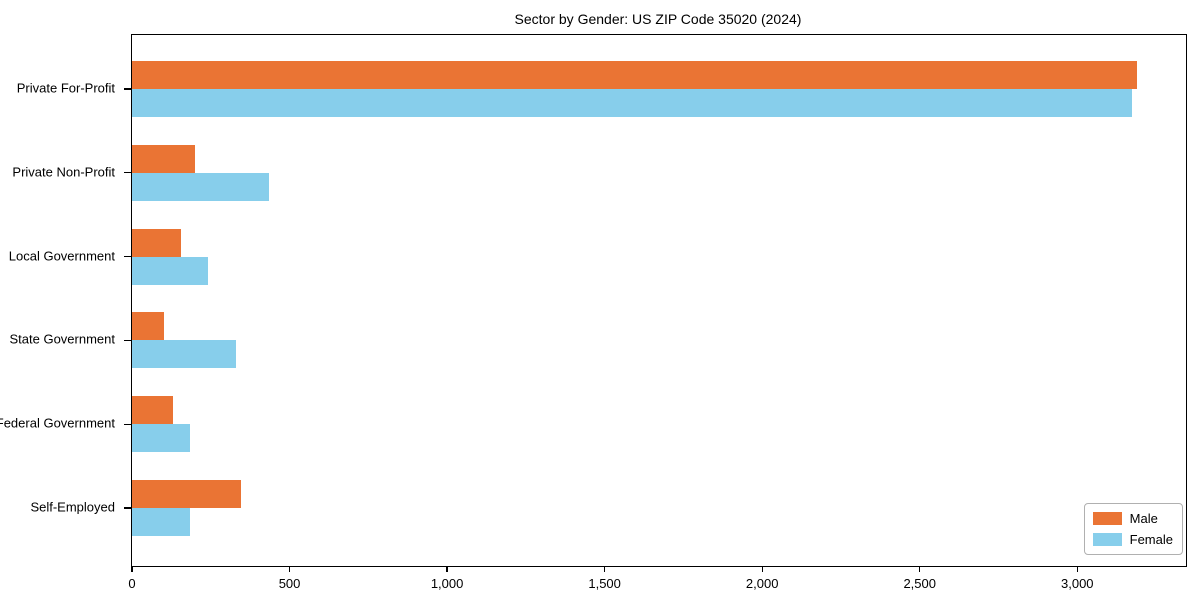  What do you see at coordinates (1107, 518) in the screenshot?
I see `male-legend-swatch` at bounding box center [1107, 518].